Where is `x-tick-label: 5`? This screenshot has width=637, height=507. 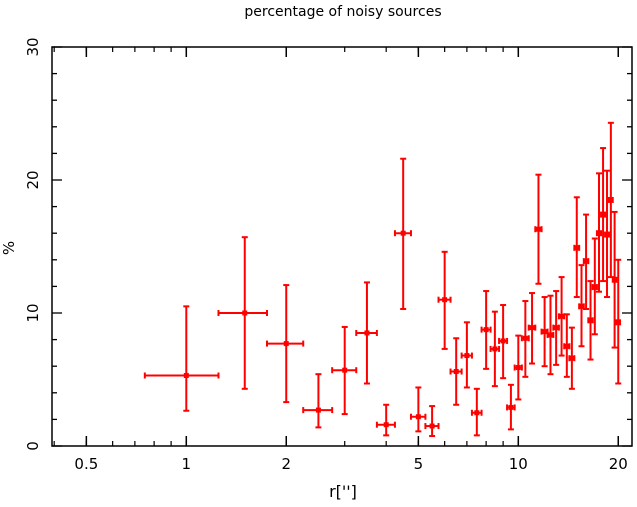
x-tick-label: 5 is located at coordinates (419, 464).